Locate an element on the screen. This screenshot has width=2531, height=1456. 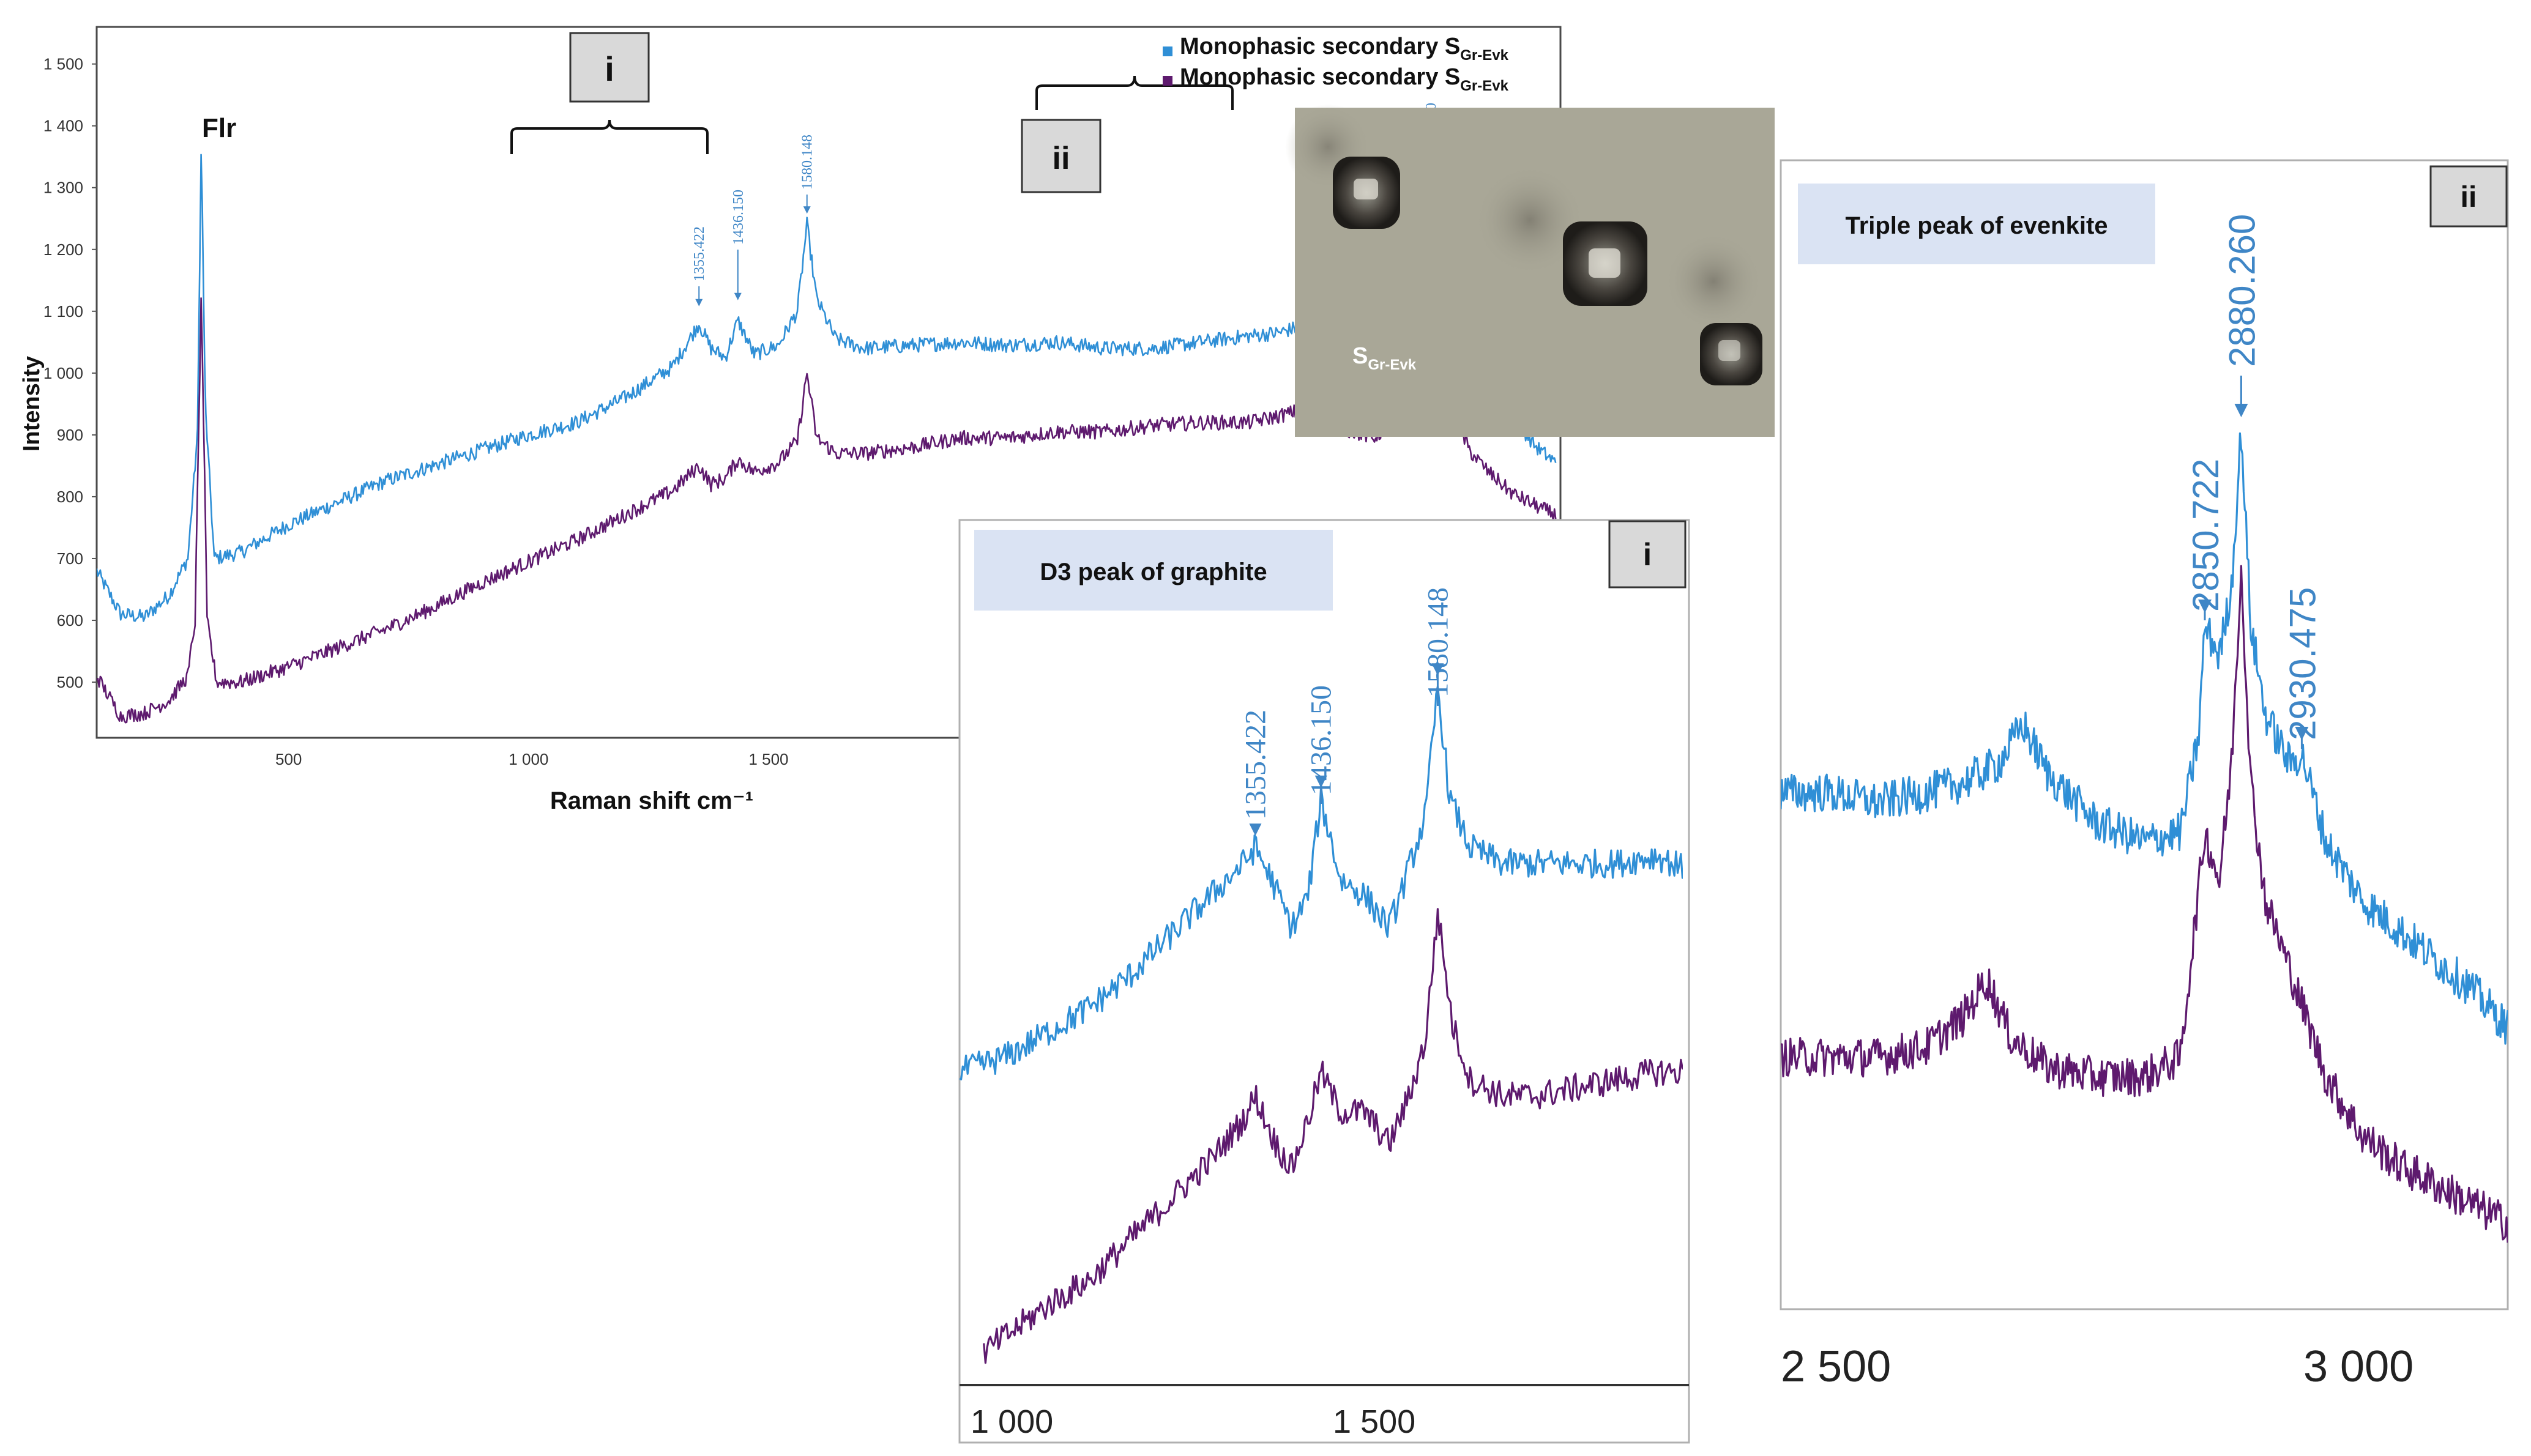
region-ii-badge is located at coordinates (1061, 156).